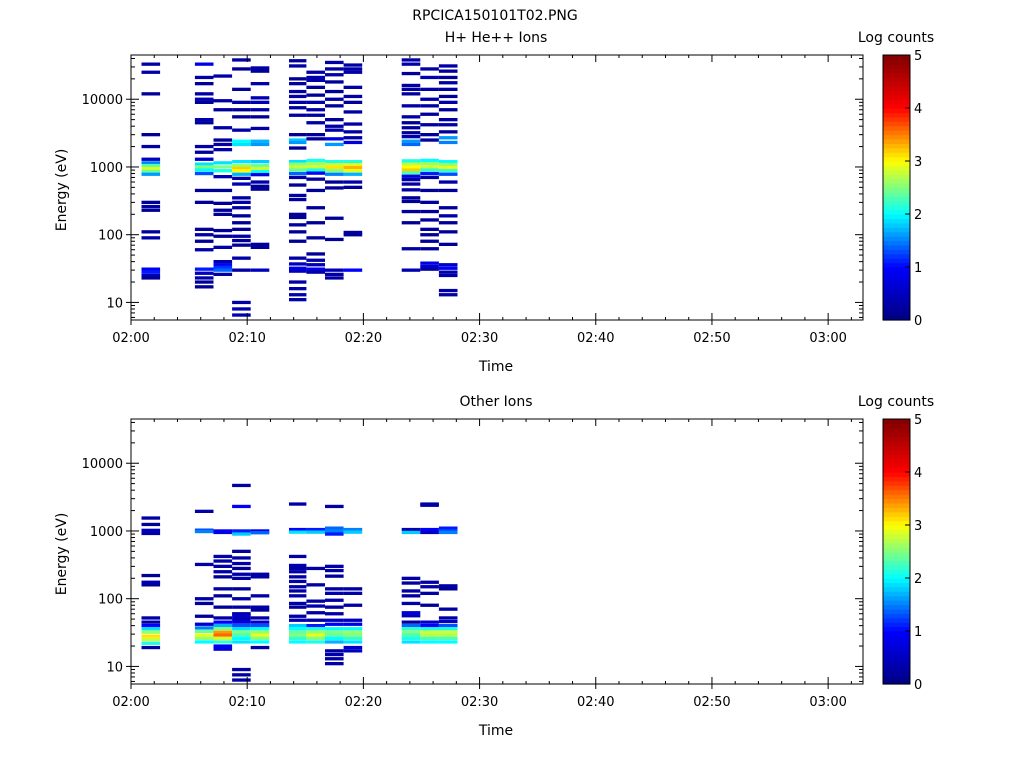 This screenshot has height=768, width=1024. What do you see at coordinates (102, 464) in the screenshot?
I see `y-tick-label: 10000` at bounding box center [102, 464].